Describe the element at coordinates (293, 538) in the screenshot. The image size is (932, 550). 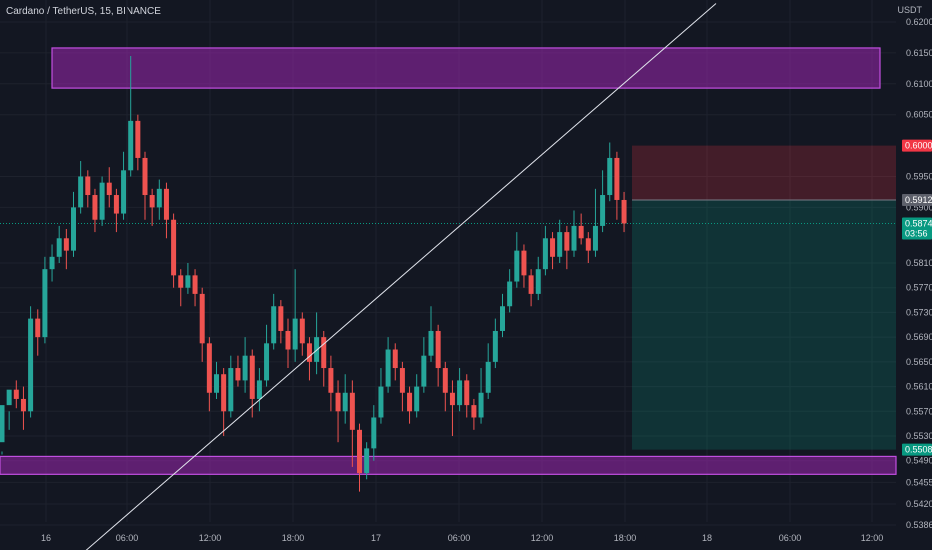
I see `time-tick: 18:00` at that location.